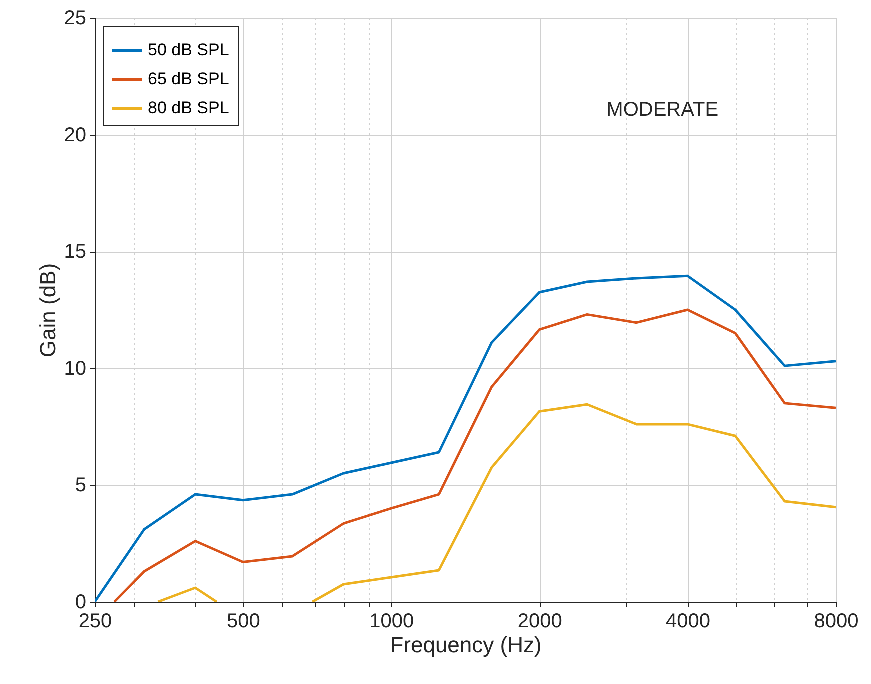  I want to click on y-tick-label: 0, so click(80, 603).